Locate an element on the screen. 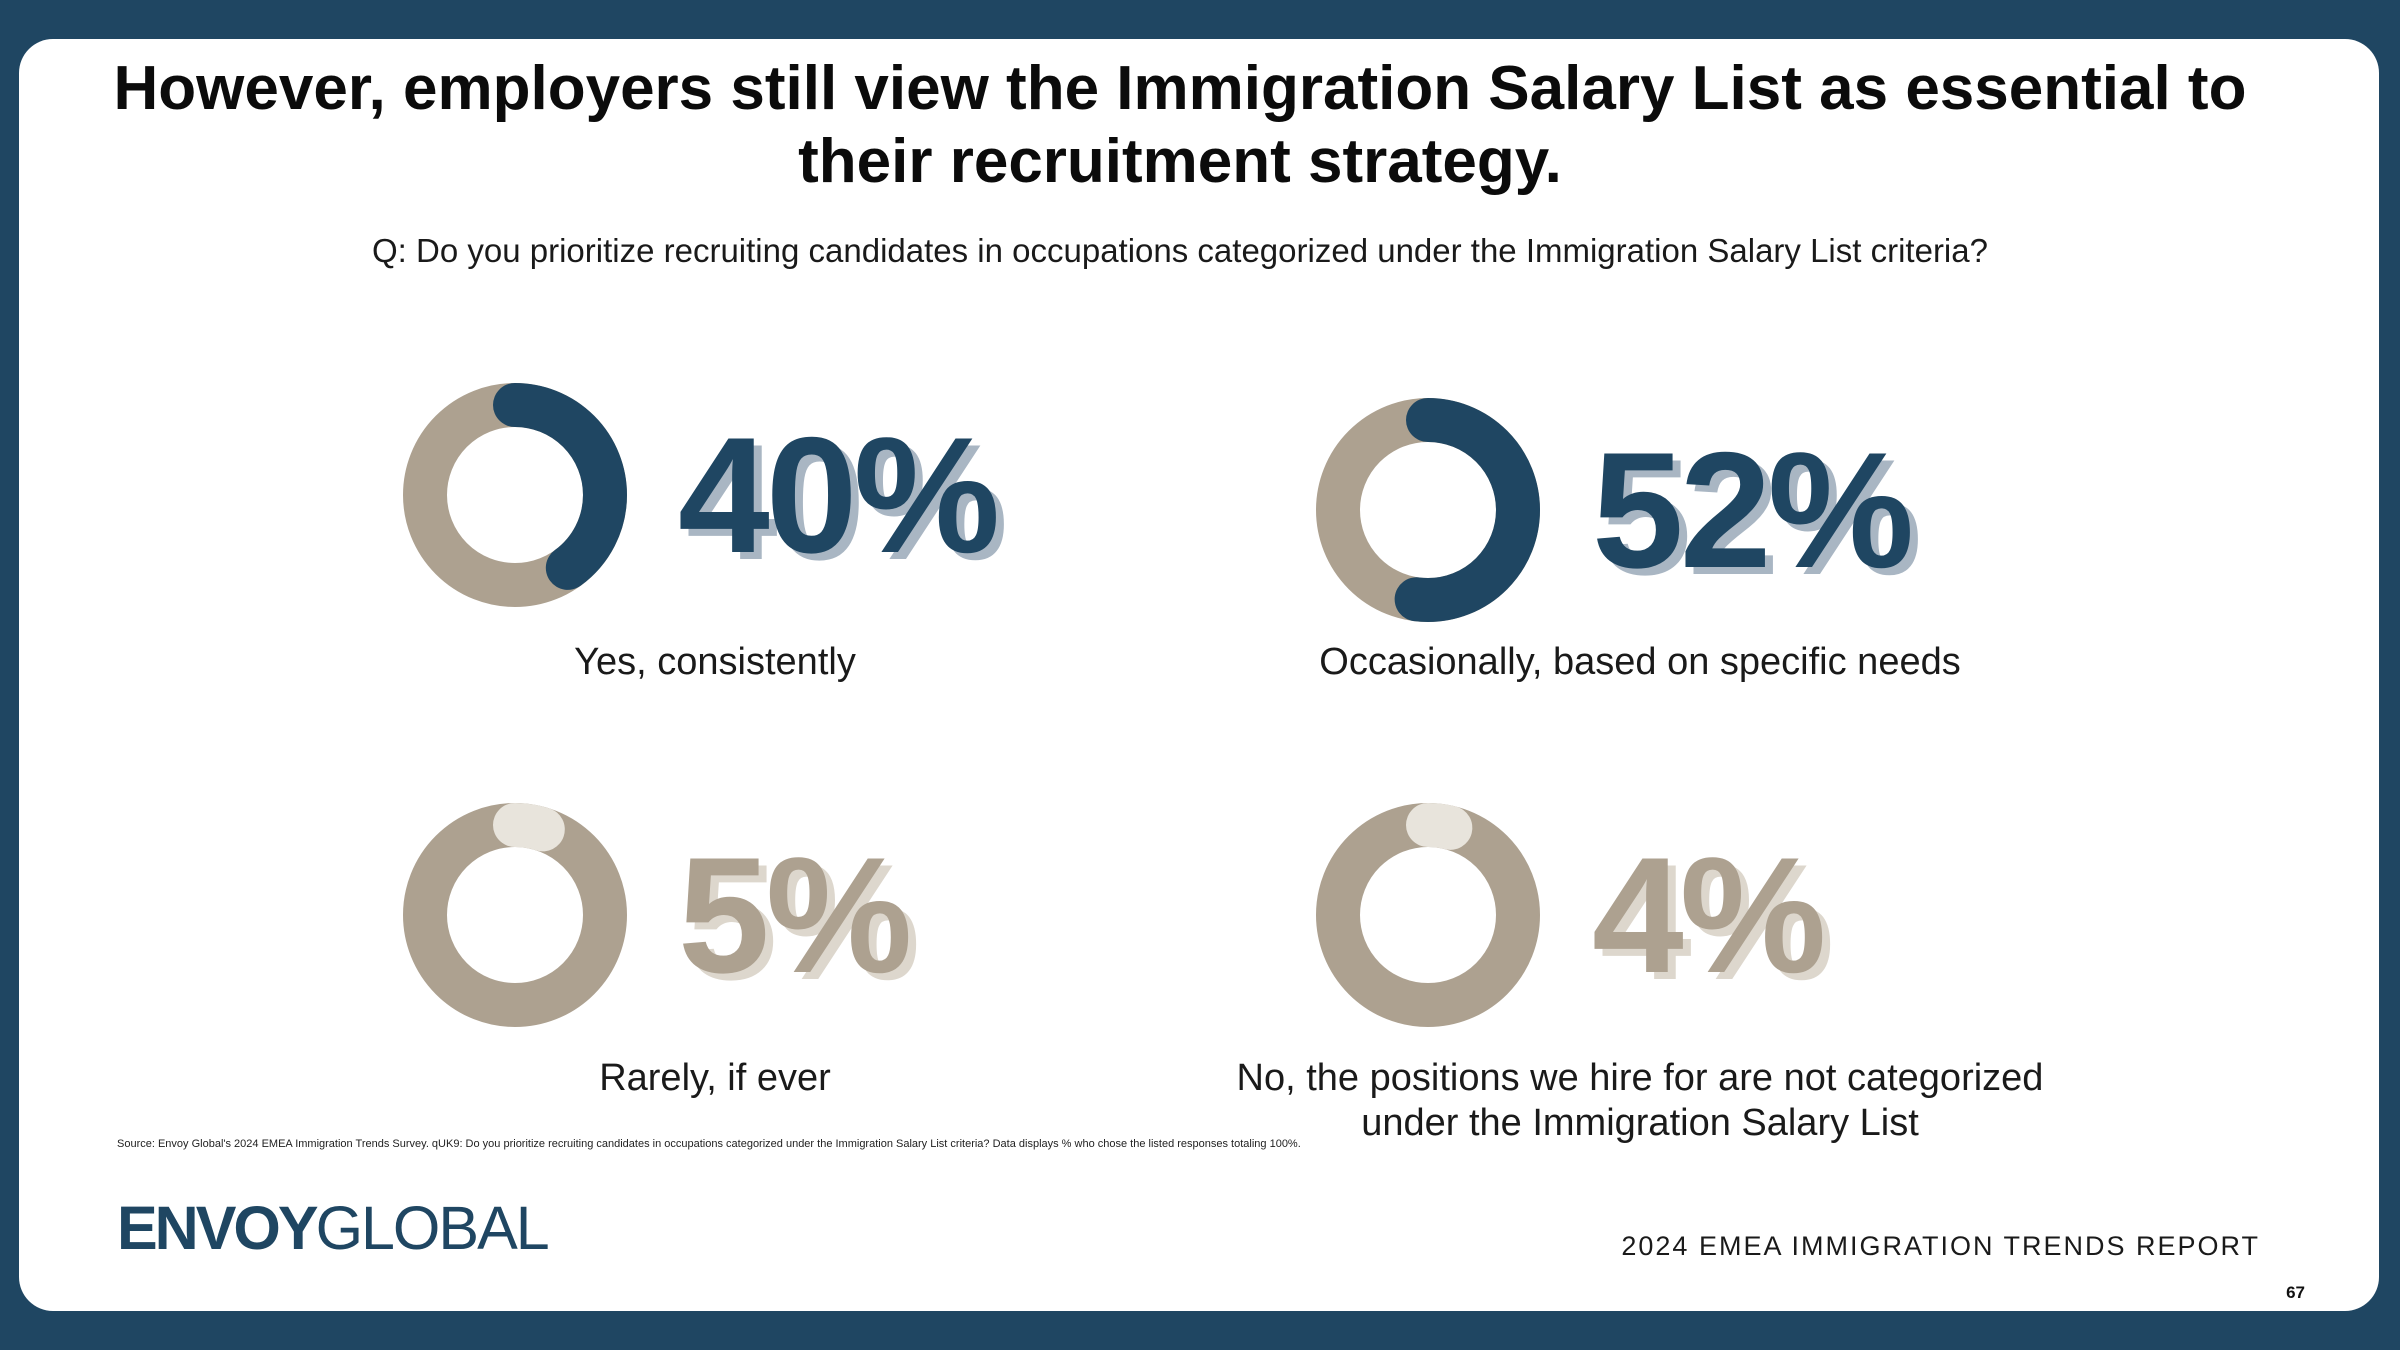 The width and height of the screenshot is (2400, 1350). envoy-global-logo: ENVOYGLOBAL is located at coordinates (333, 1228).